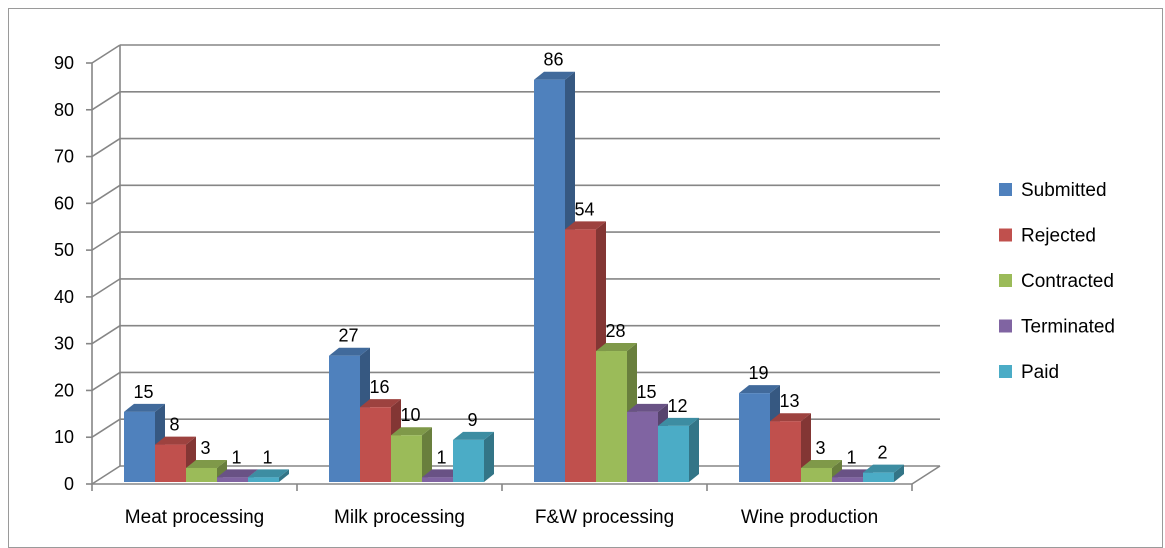 The width and height of the screenshot is (1165, 548). What do you see at coordinates (1068, 327) in the screenshot?
I see `legend-label: Terminated` at bounding box center [1068, 327].